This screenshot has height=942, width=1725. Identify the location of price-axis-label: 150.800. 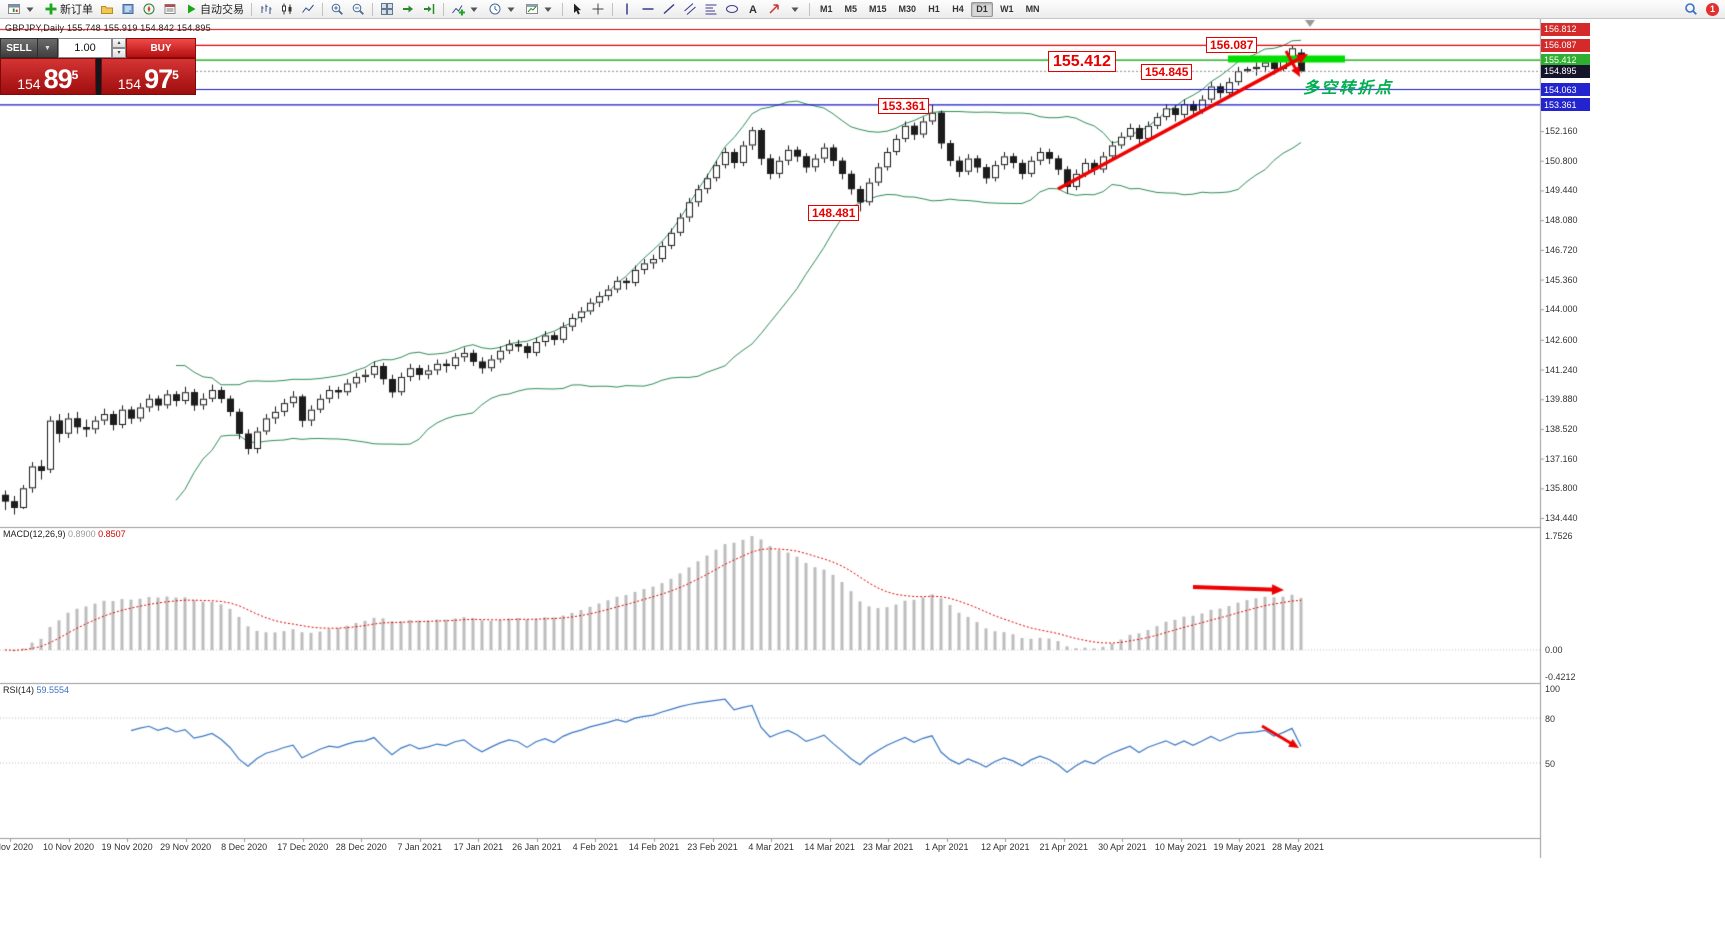
(1561, 160).